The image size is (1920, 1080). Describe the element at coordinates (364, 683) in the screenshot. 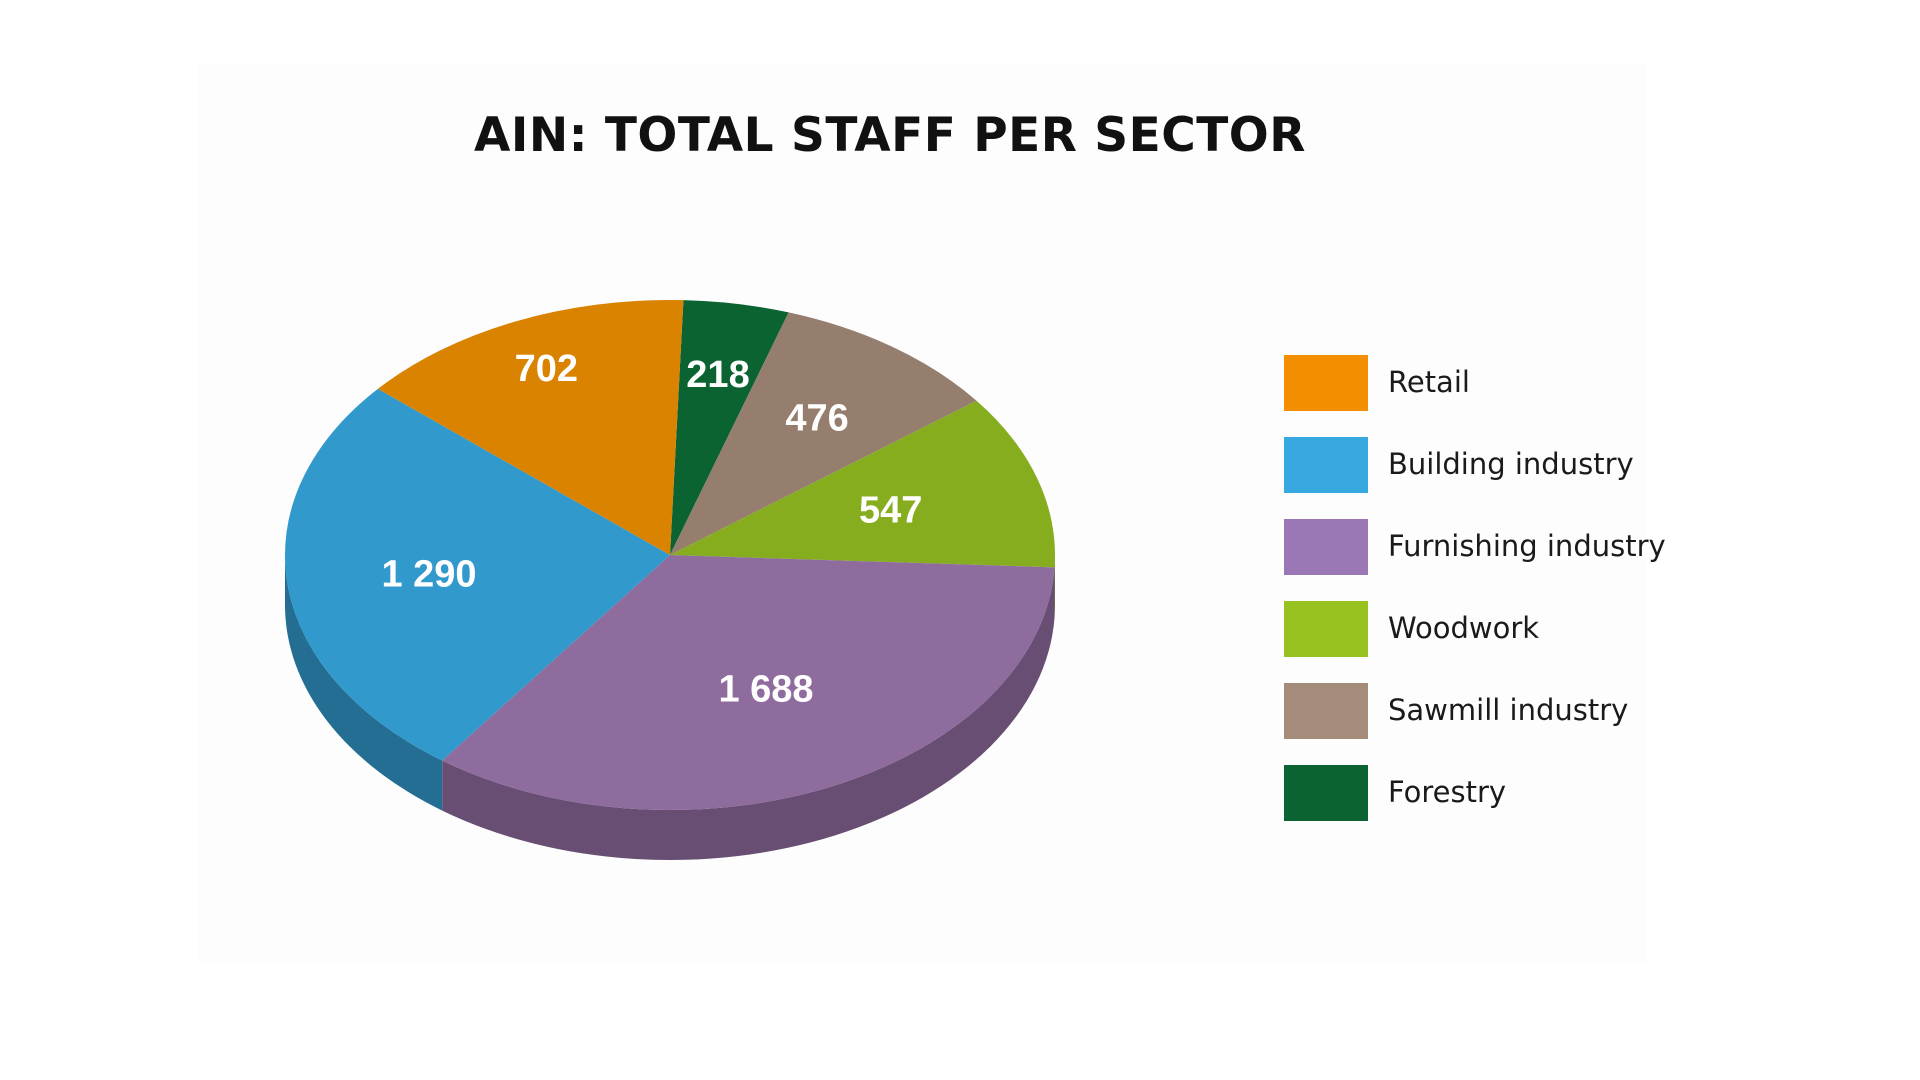

I see `pie-side-building-industry` at that location.